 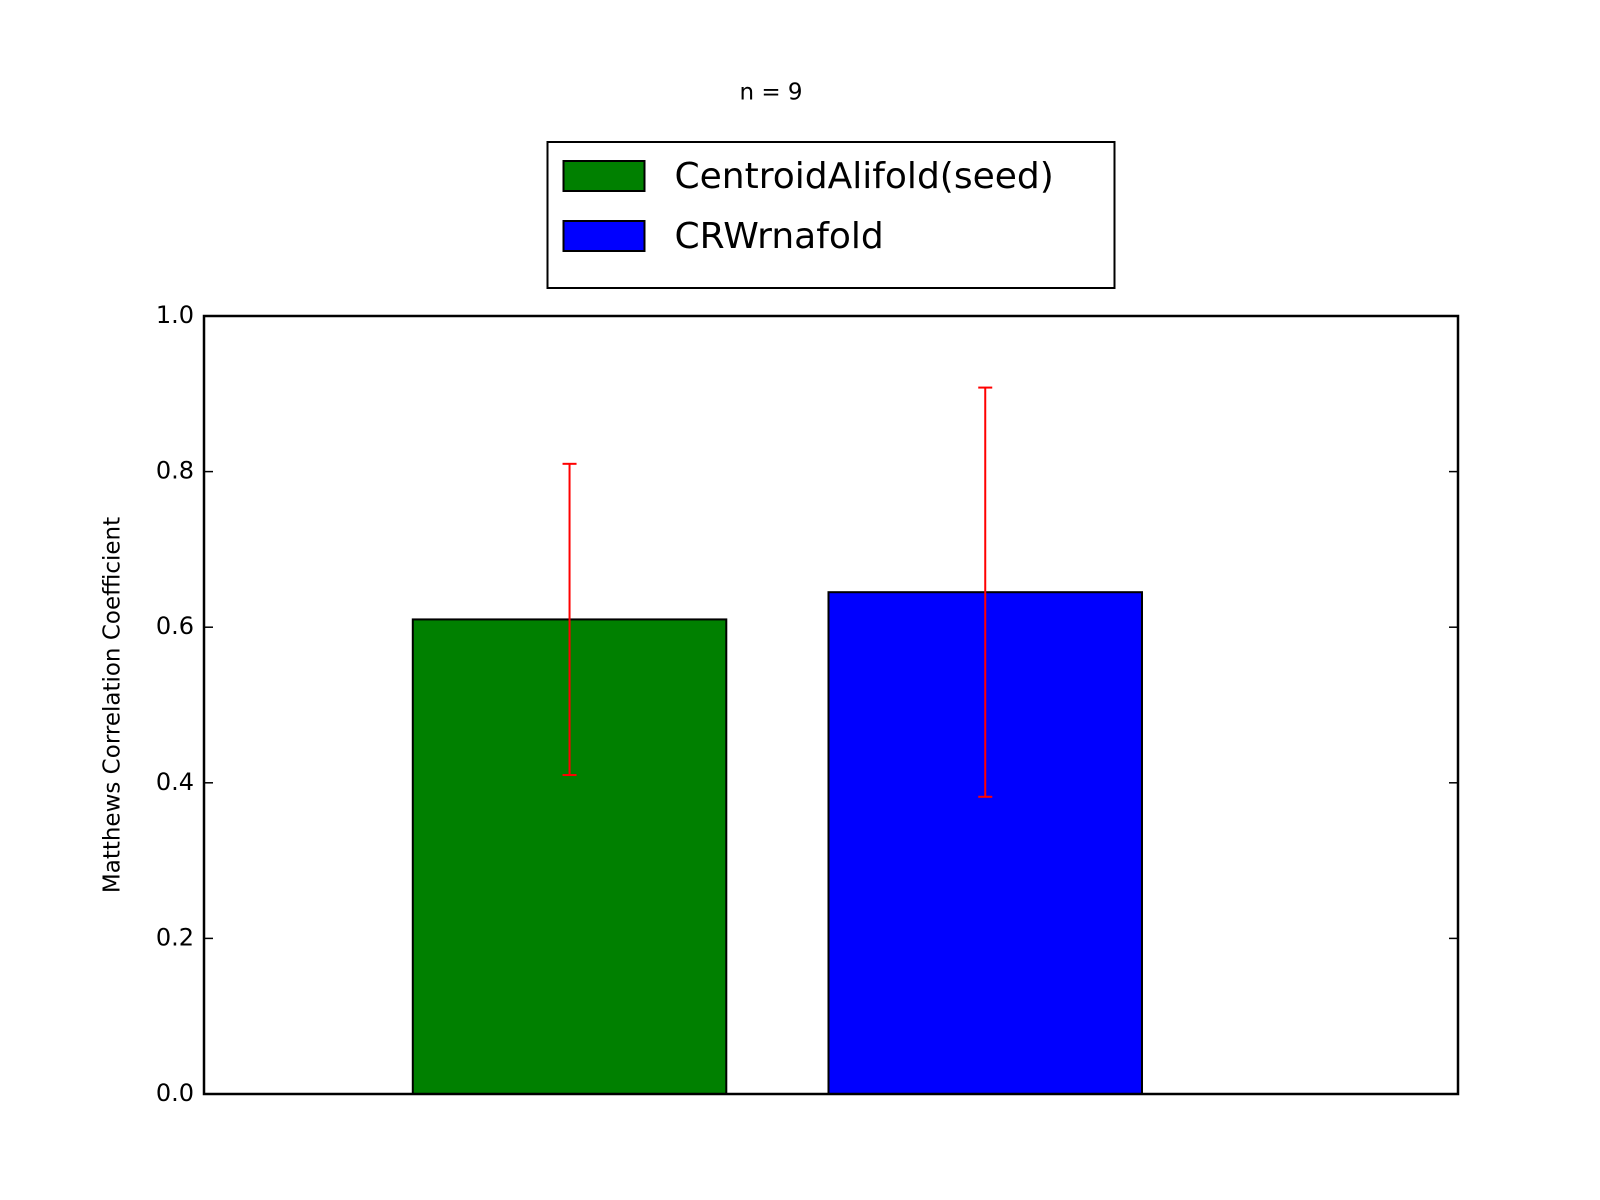 I want to click on y-axis-label: Matthews Correlation Coefficient, so click(x=113, y=705).